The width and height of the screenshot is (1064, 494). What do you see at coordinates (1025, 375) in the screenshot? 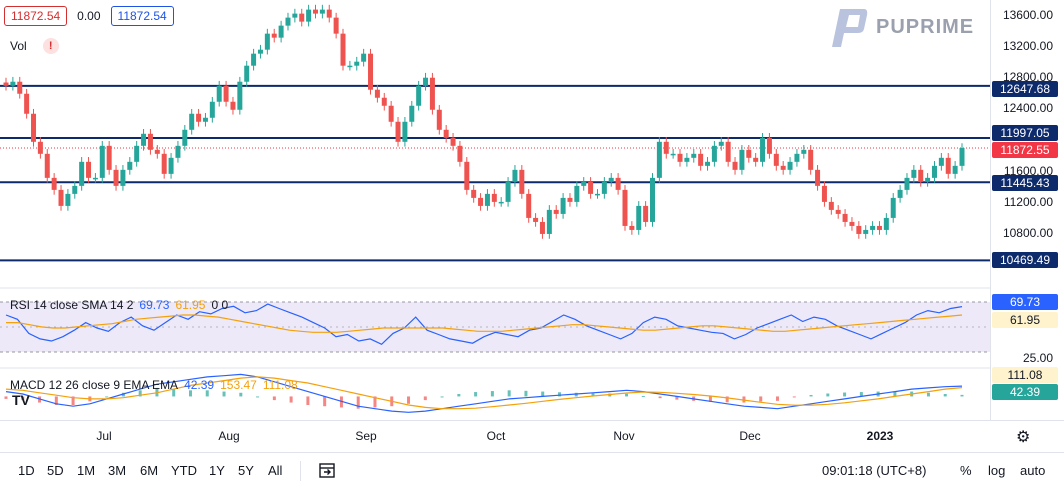
I see `macd-hist-axis-badge: 111.08` at bounding box center [1025, 375].